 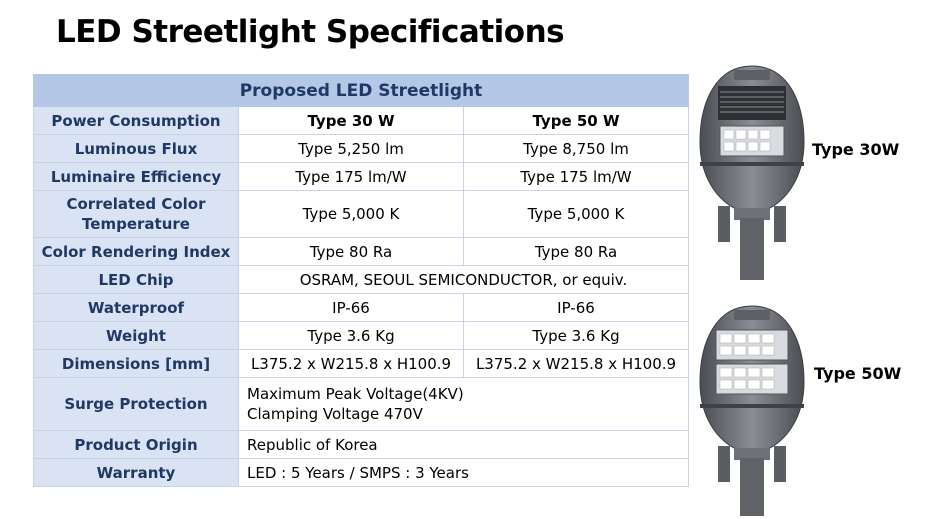 What do you see at coordinates (136, 204) in the screenshot?
I see `row-label-cct-line1: Correlated Color` at bounding box center [136, 204].